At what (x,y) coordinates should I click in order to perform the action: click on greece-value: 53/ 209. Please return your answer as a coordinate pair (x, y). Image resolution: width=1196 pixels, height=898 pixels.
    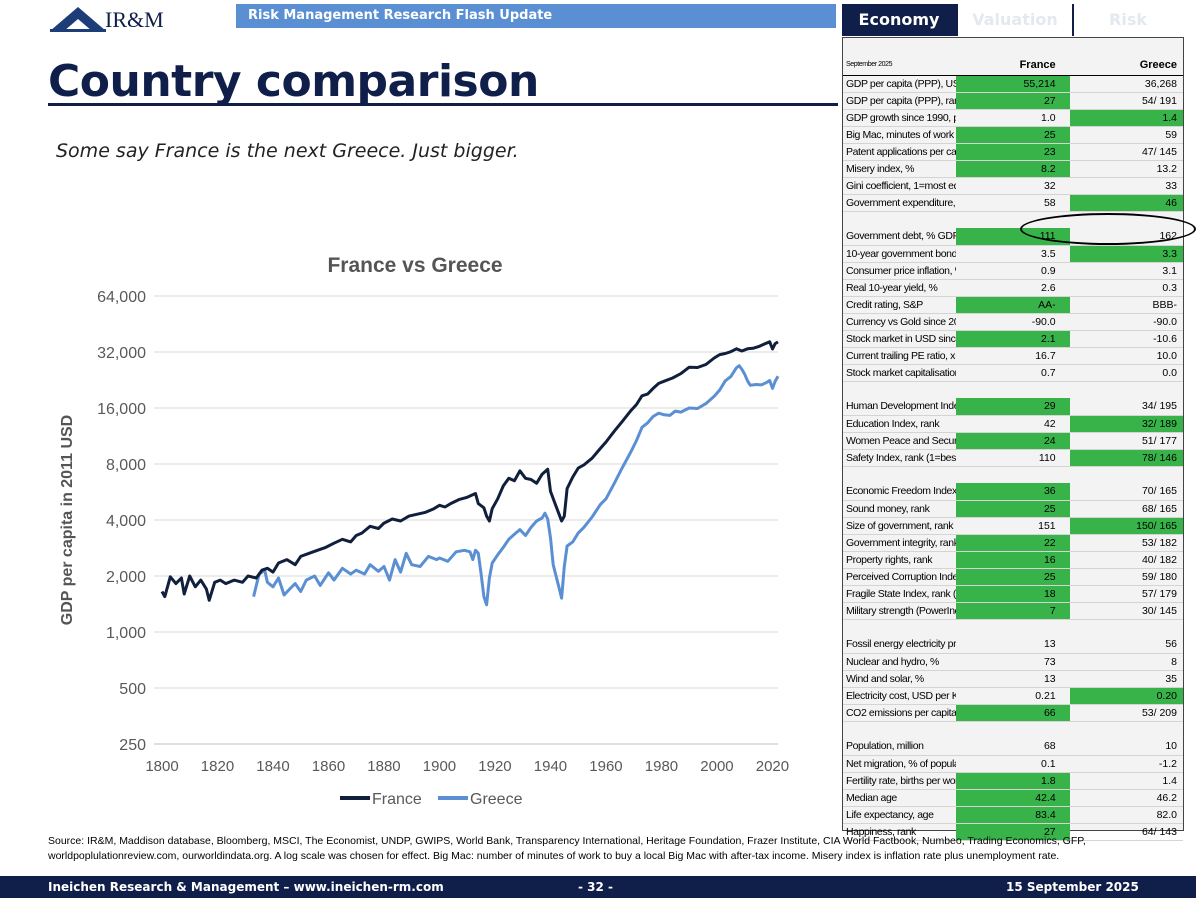
    Looking at the image, I should click on (1126, 713).